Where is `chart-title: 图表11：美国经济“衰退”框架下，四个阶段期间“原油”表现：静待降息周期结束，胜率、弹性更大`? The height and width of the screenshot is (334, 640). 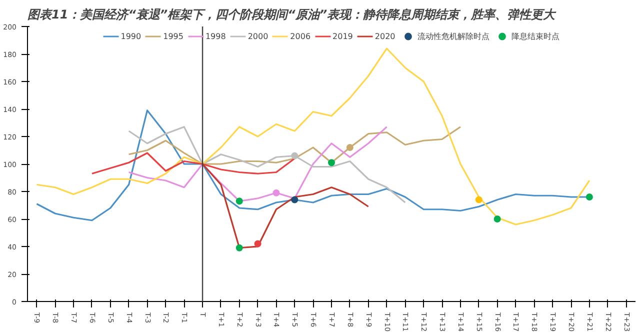
chart-title: 图表11：美国经济“衰退”框架下，四个阶段期间“原油”表现：静待降息周期结束，胜率、弹性更大 is located at coordinates (293, 15).